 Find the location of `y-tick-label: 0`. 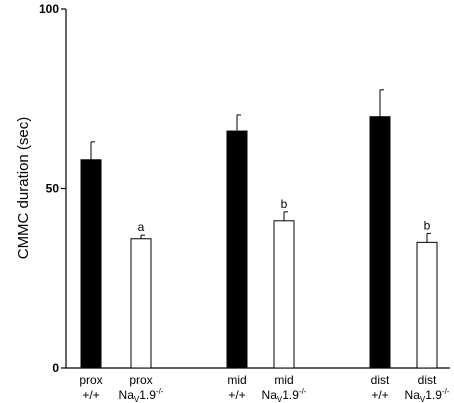

y-tick-label: 0 is located at coordinates (55, 368).